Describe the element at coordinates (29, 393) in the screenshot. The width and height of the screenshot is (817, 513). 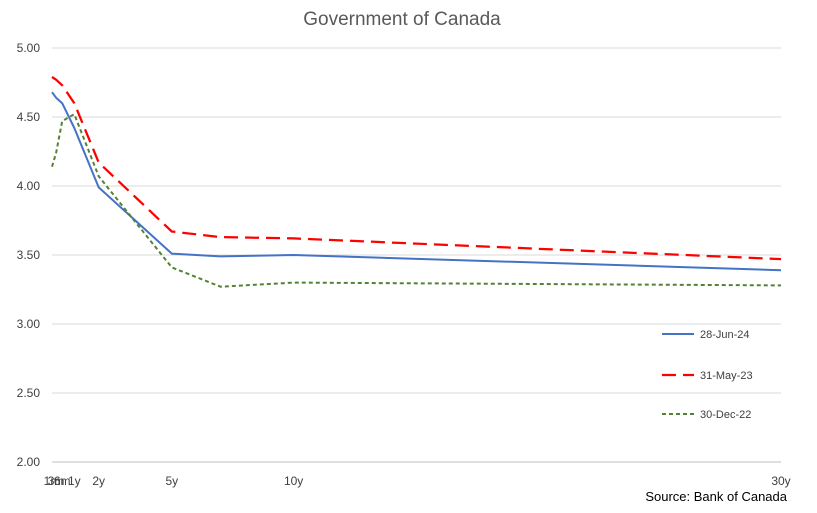
I see `y-tick-label: 2.50` at that location.